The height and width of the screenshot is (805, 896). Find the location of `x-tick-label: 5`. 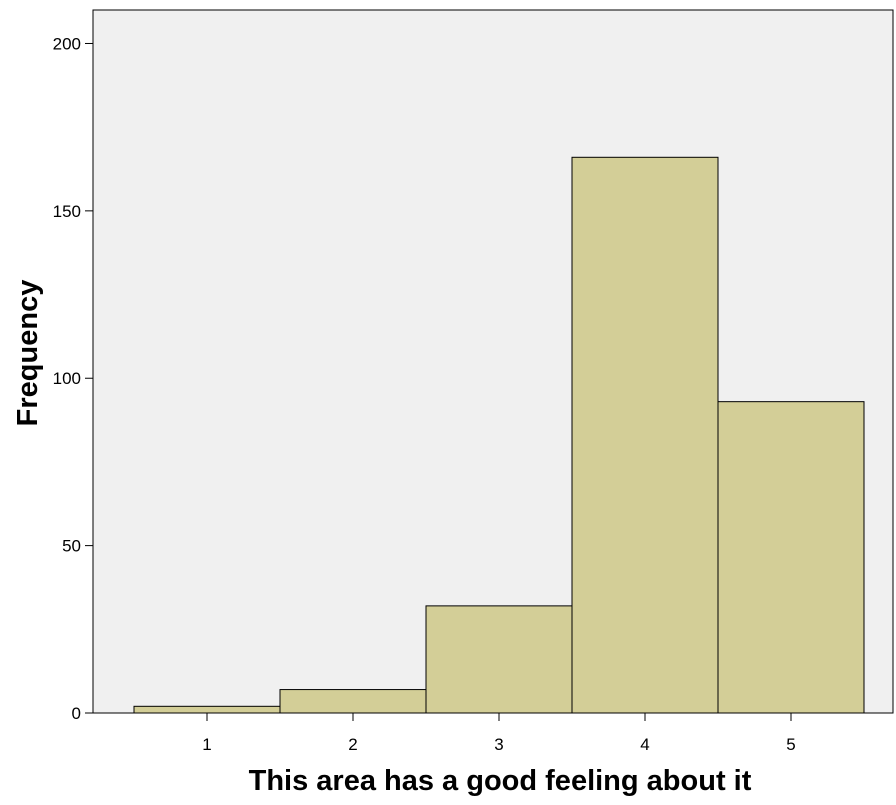

x-tick-label: 5 is located at coordinates (790, 744).